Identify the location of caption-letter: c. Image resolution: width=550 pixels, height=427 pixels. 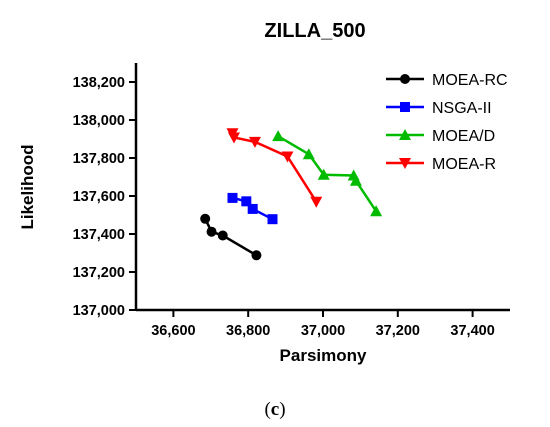
(275, 409).